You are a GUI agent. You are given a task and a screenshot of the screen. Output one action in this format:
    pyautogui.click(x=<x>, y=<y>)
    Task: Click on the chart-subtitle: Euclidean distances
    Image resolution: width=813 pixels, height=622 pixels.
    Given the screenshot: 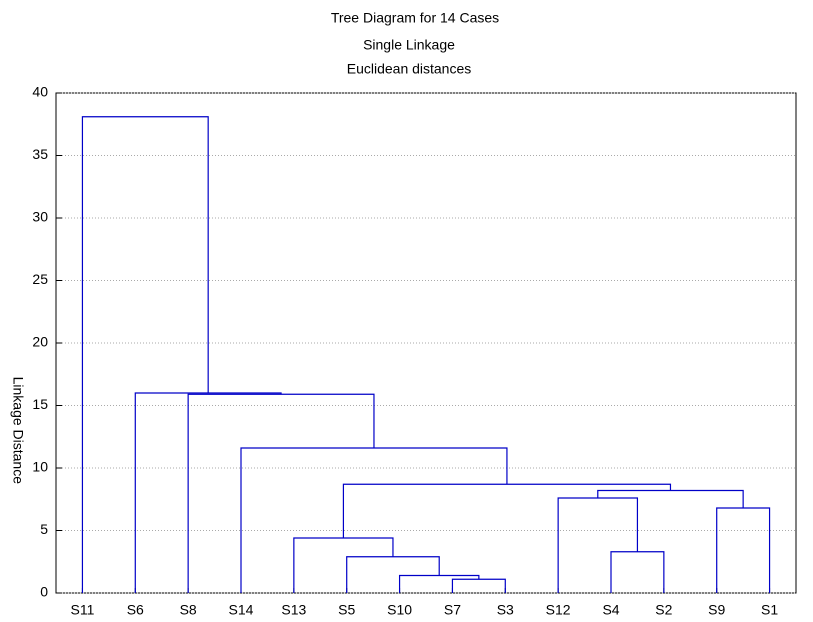 What is the action you would take?
    pyautogui.click(x=409, y=69)
    